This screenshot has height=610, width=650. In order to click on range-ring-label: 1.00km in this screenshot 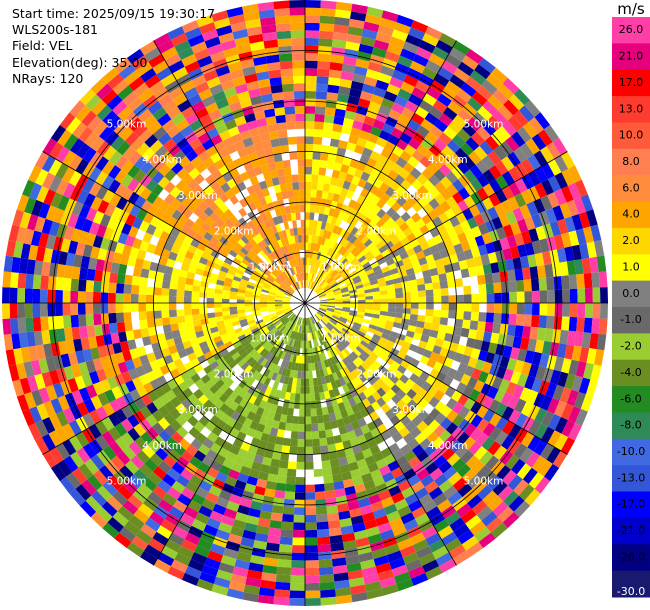, I will do `click(341, 339)`.